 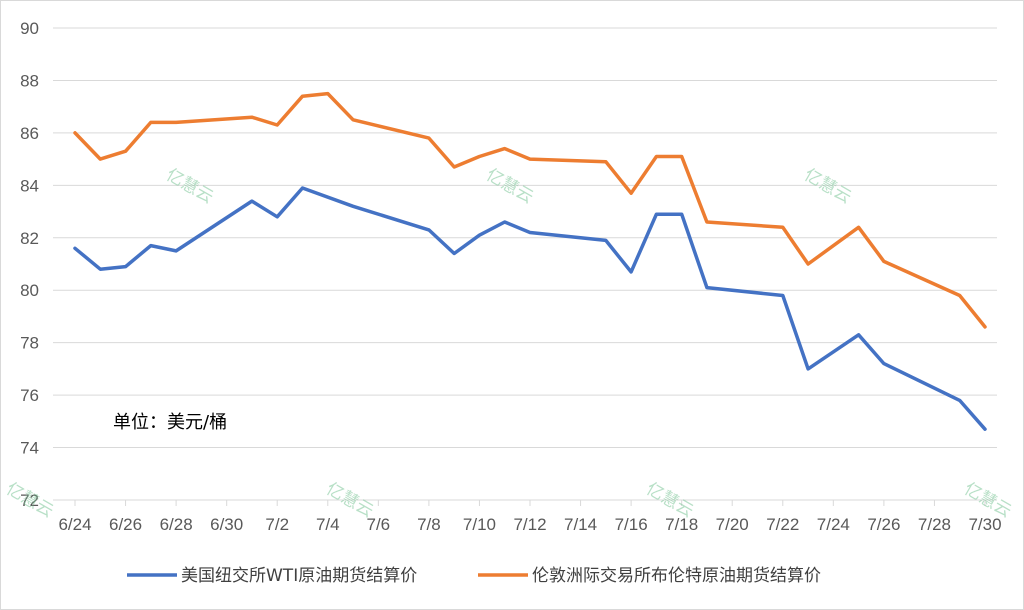 I want to click on legend-label-brent: 伦敦洲际交易所布伦特原油期货结算价, so click(x=676, y=576).